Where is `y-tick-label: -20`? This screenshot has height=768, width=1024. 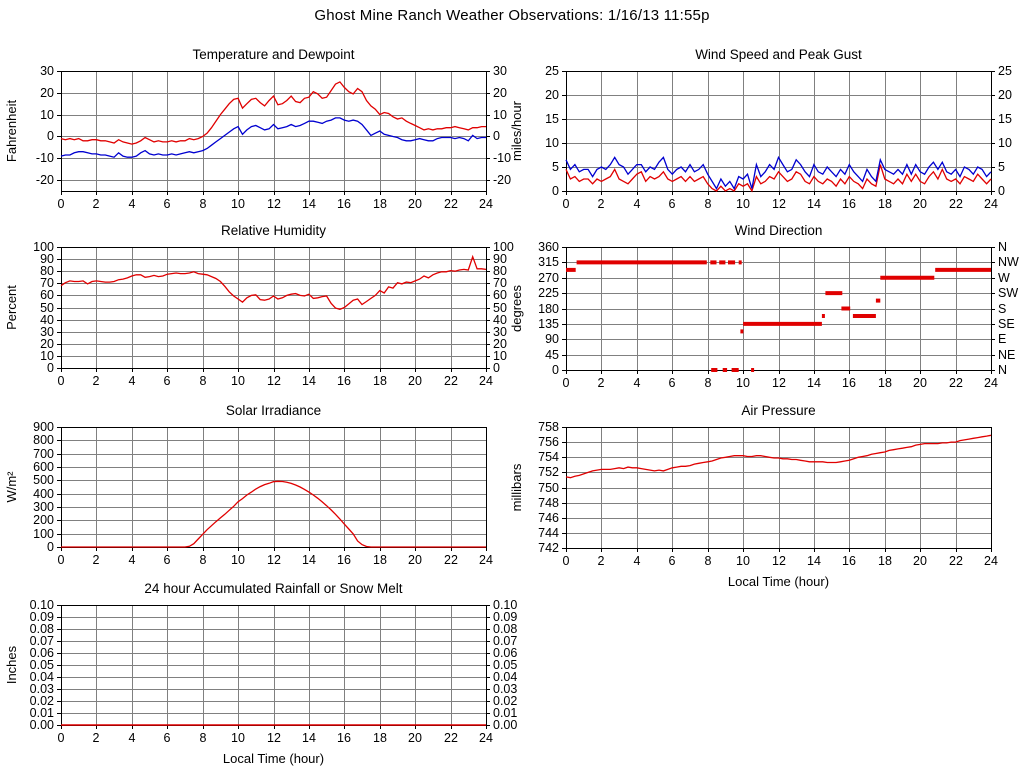 y-tick-label: -20 is located at coordinates (45, 180).